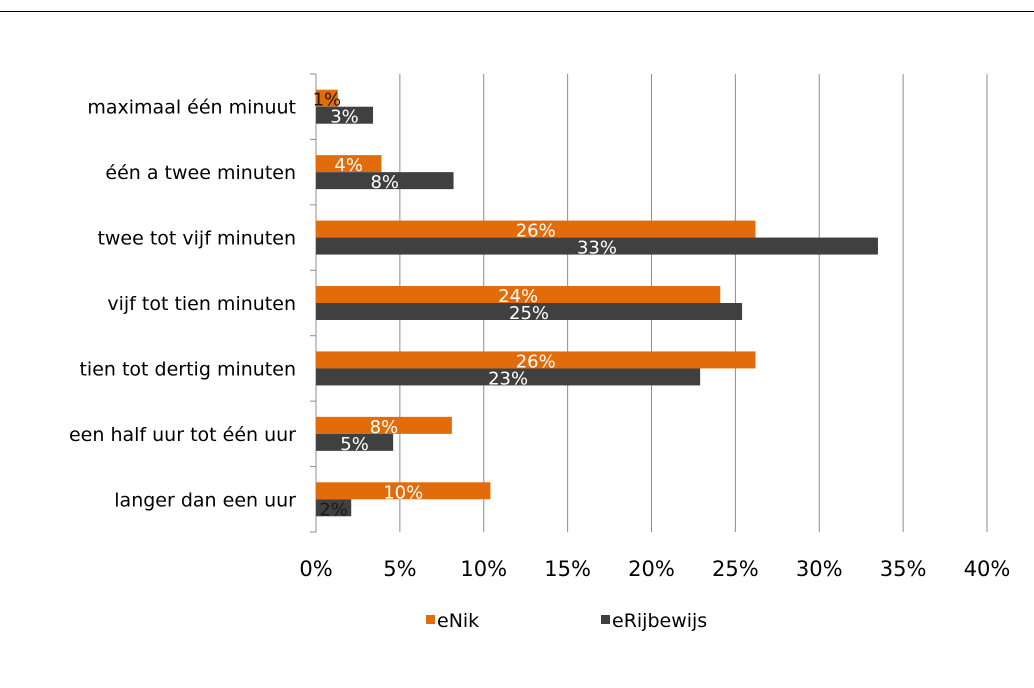  What do you see at coordinates (399, 569) in the screenshot?
I see `x-tick-label: 5%` at bounding box center [399, 569].